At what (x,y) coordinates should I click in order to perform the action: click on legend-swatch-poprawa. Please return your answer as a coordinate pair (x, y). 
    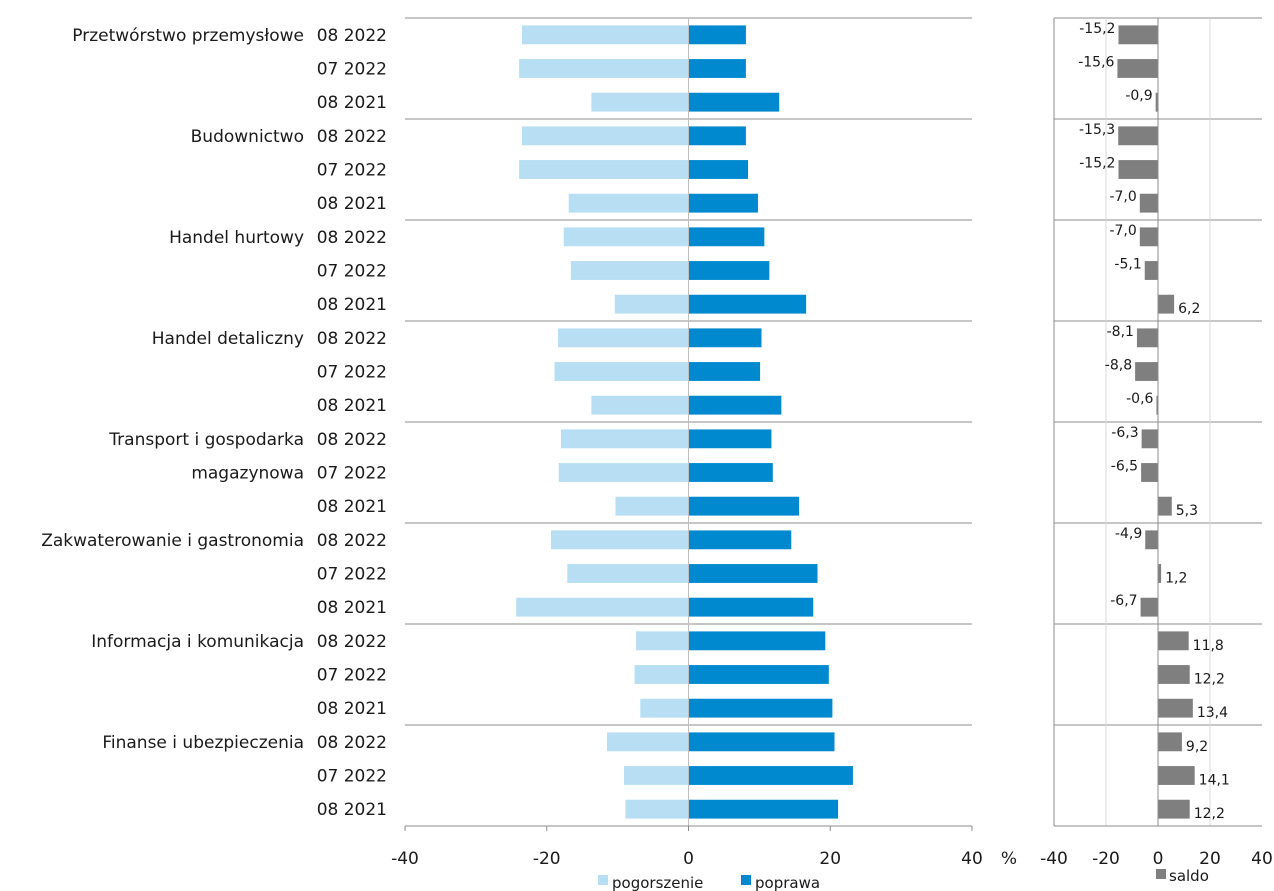
    Looking at the image, I should click on (746, 880).